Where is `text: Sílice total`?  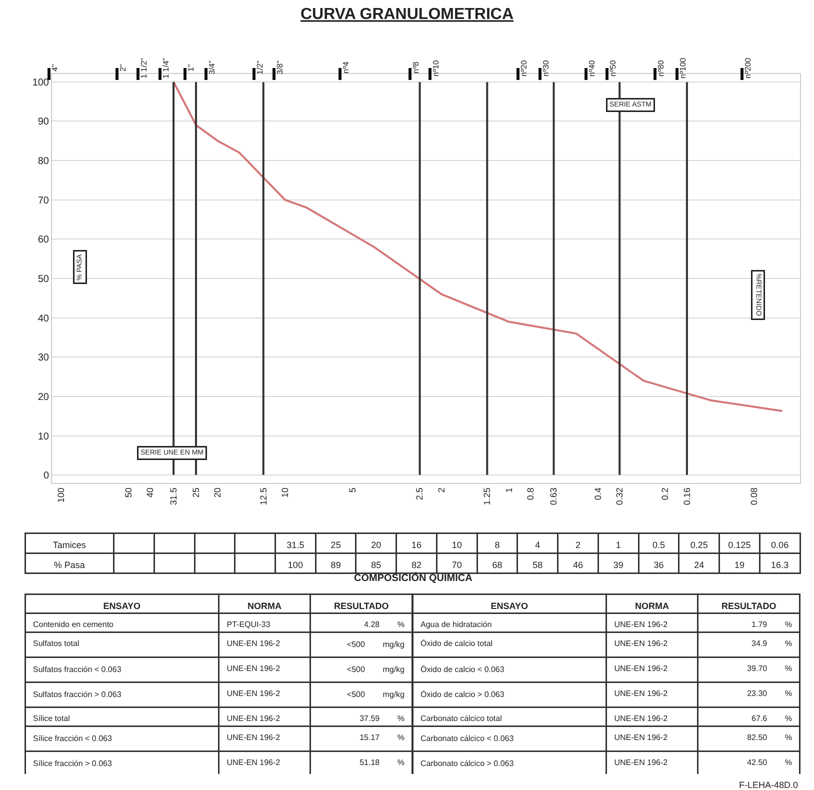 text: Sílice total is located at coordinates (51, 718).